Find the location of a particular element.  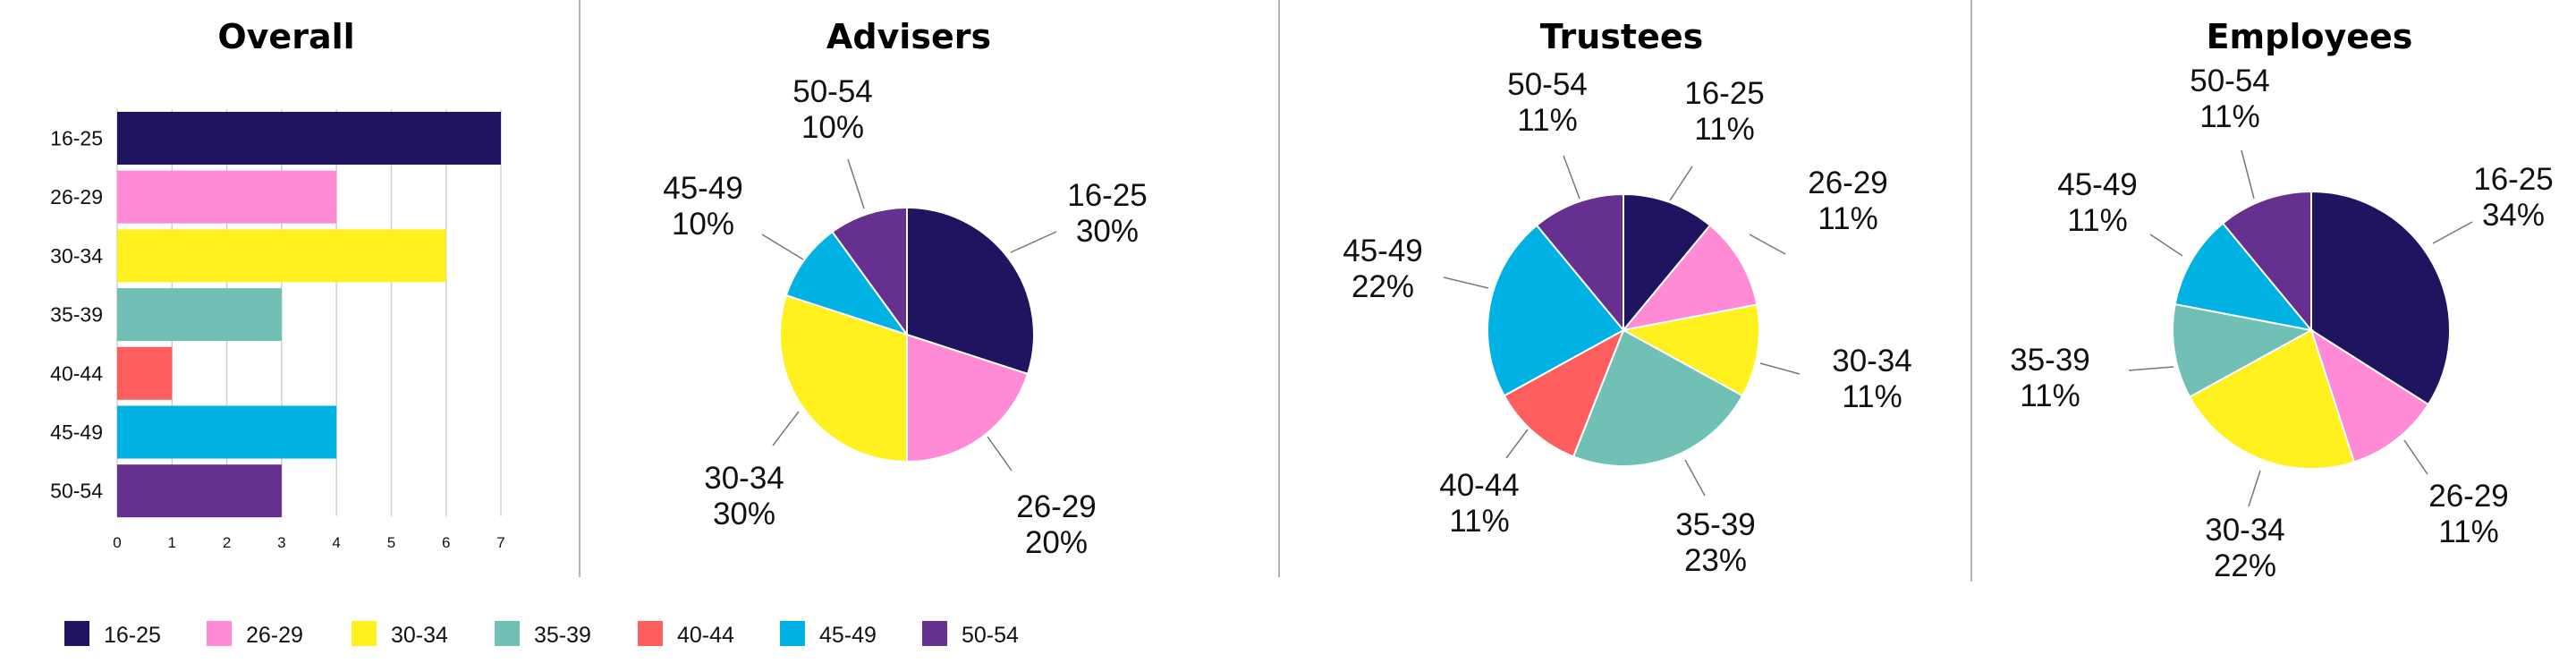

legend-label: 50-54 is located at coordinates (990, 635).